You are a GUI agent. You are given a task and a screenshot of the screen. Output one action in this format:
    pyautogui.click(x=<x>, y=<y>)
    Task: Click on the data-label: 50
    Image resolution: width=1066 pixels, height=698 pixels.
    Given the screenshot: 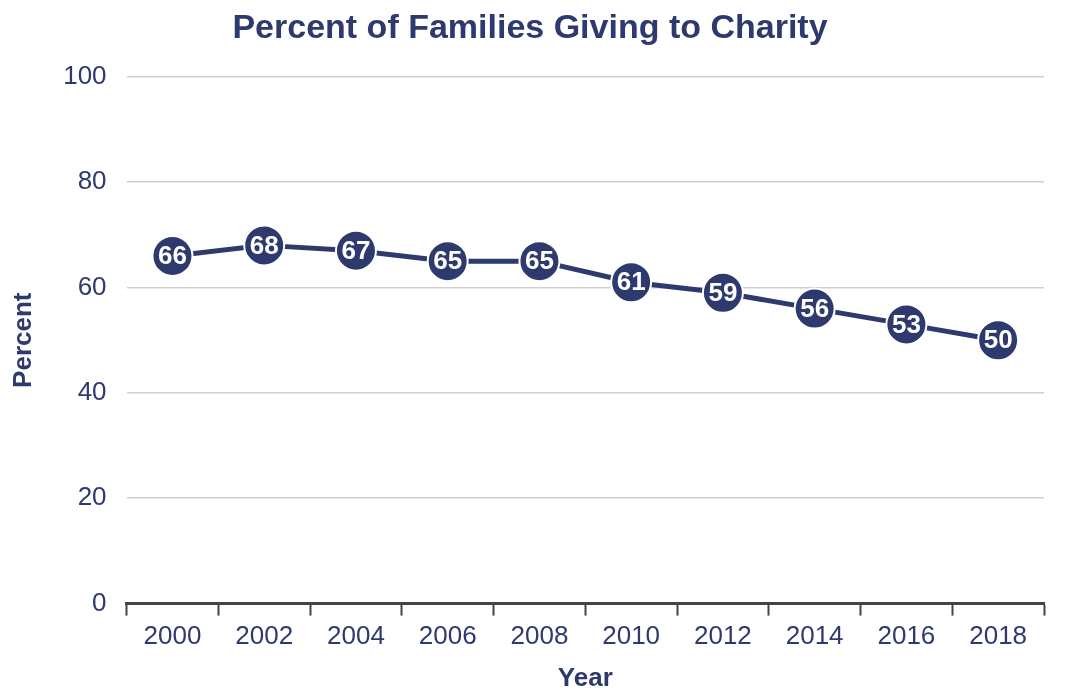 What is the action you would take?
    pyautogui.click(x=998, y=339)
    